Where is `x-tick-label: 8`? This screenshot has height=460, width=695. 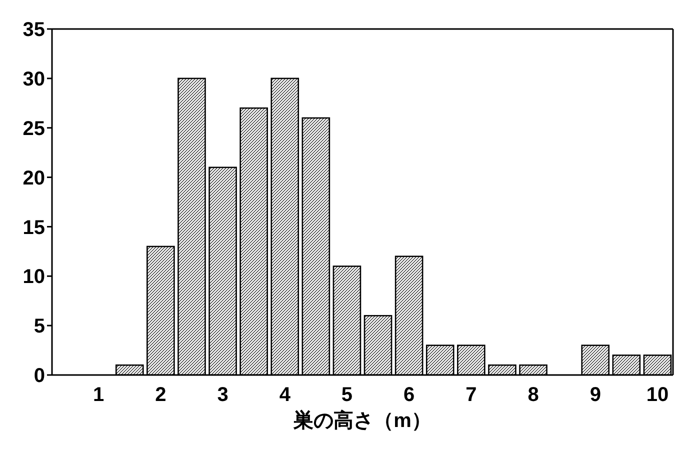 x-tick-label: 8 is located at coordinates (533, 395).